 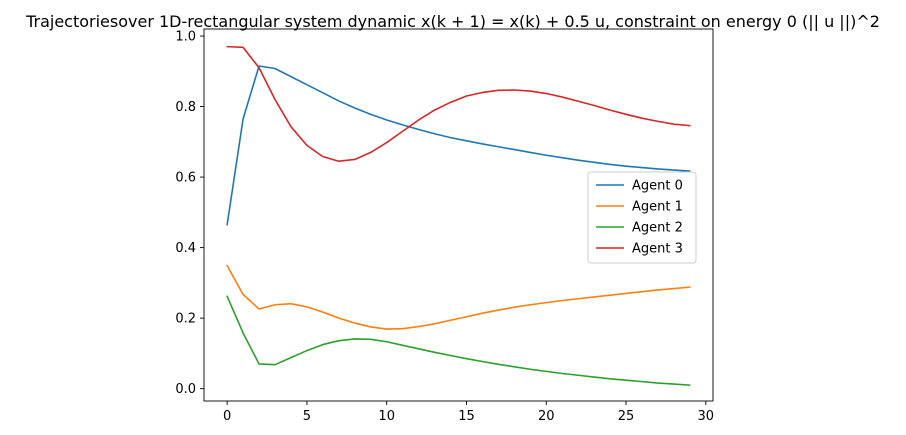 I want to click on legend-box, so click(x=642, y=217).